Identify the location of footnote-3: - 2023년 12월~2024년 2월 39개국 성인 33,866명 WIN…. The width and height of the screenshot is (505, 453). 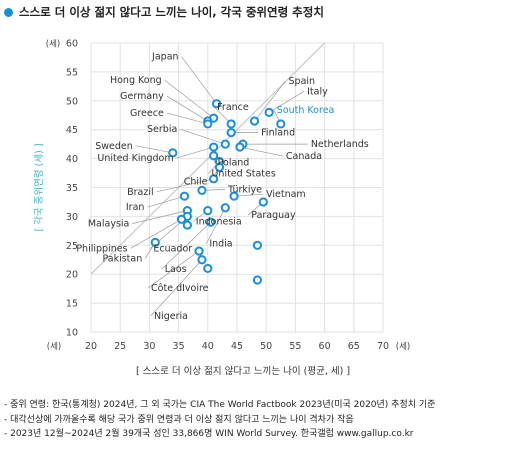
(209, 434).